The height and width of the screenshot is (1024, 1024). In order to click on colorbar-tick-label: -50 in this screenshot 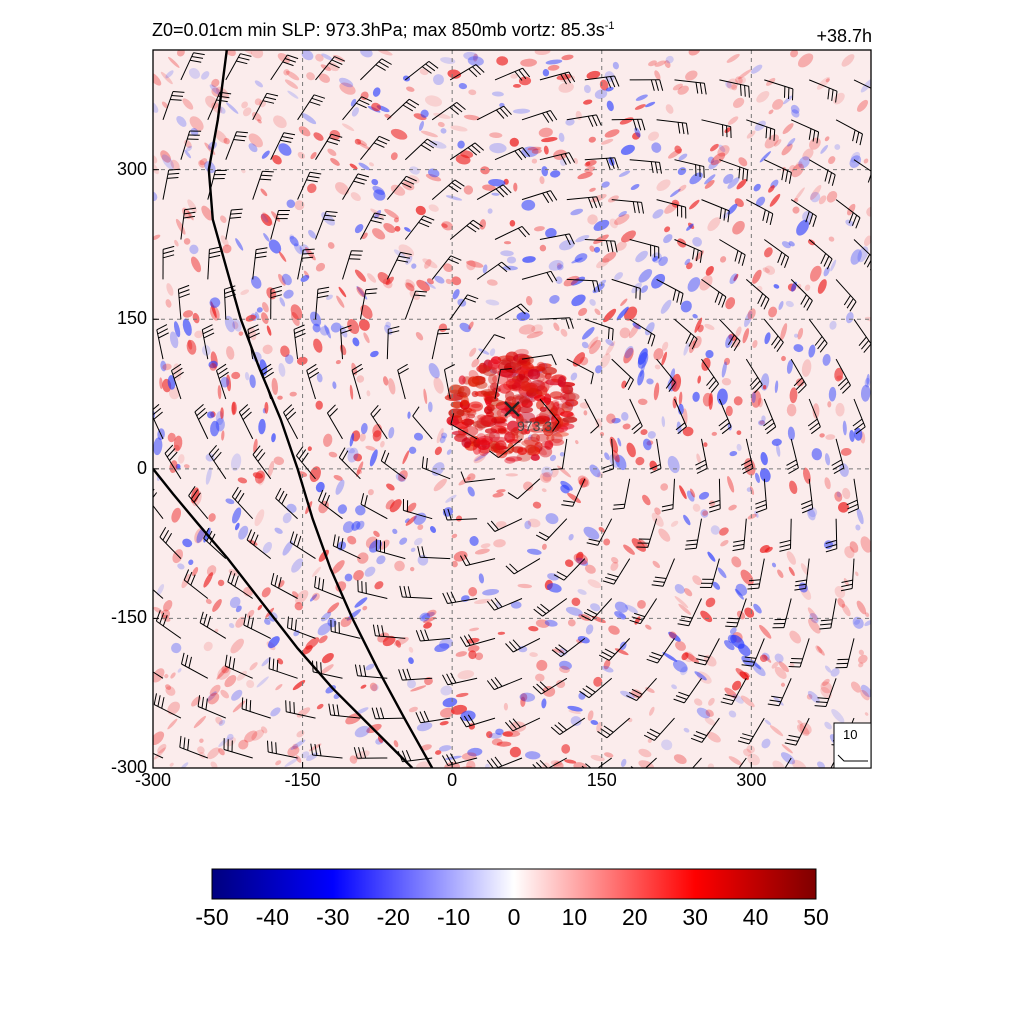, I will do `click(212, 917)`.